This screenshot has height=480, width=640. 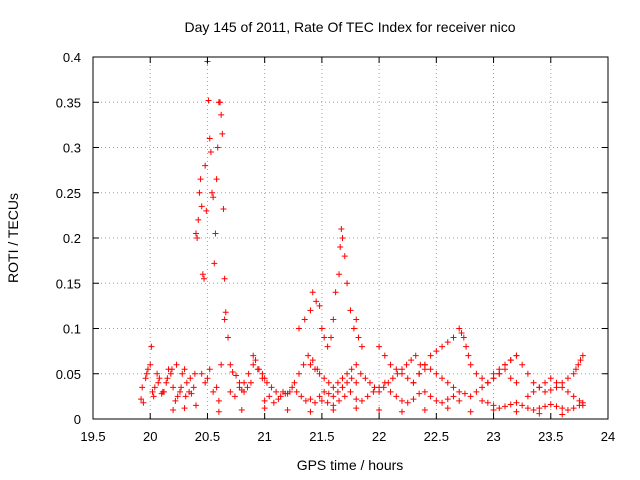 I want to click on y-tick-label: 0, so click(x=77, y=419).